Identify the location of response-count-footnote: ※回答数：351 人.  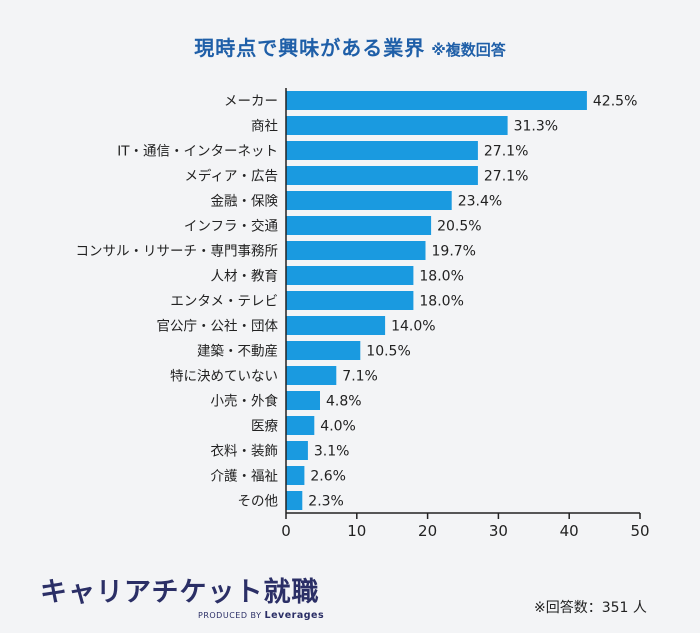
(590, 608).